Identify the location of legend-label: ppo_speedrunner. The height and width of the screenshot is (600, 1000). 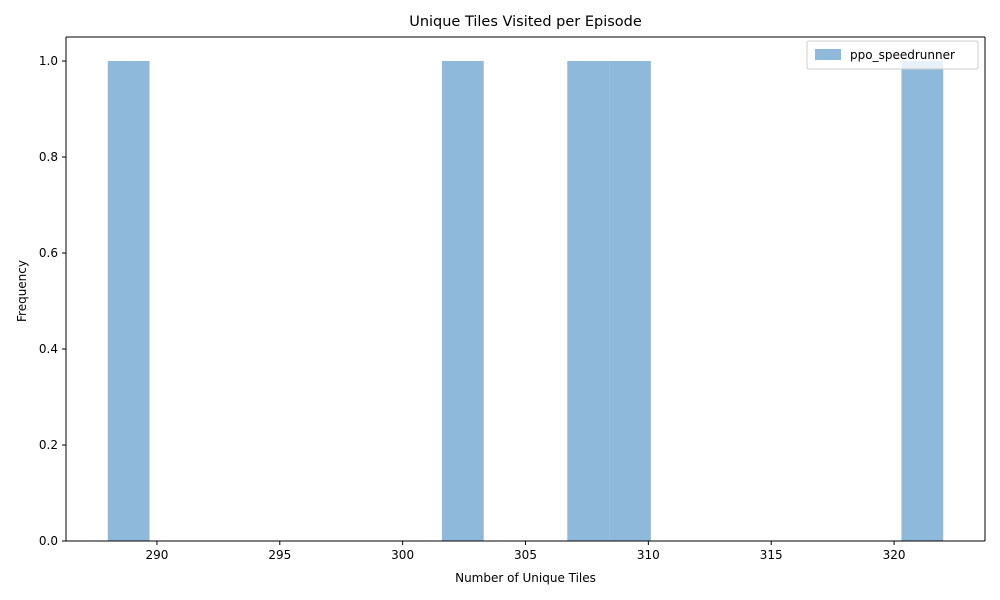
(902, 55).